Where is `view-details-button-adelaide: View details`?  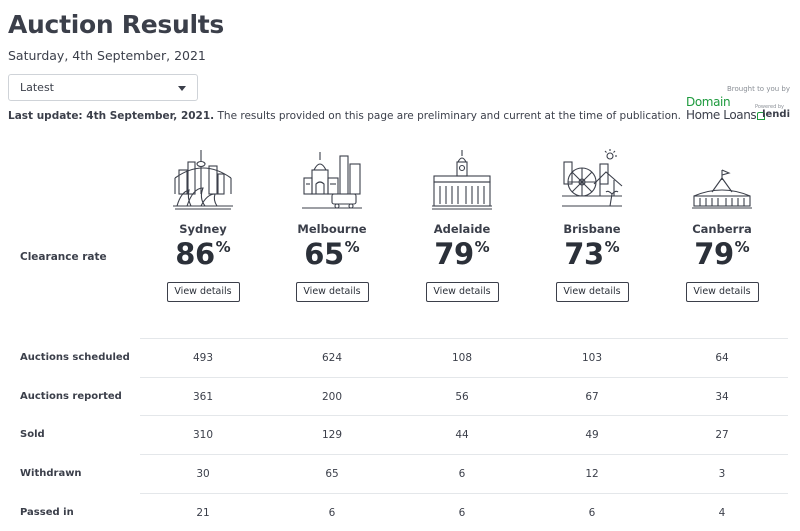
view-details-button-adelaide: View details is located at coordinates (462, 292).